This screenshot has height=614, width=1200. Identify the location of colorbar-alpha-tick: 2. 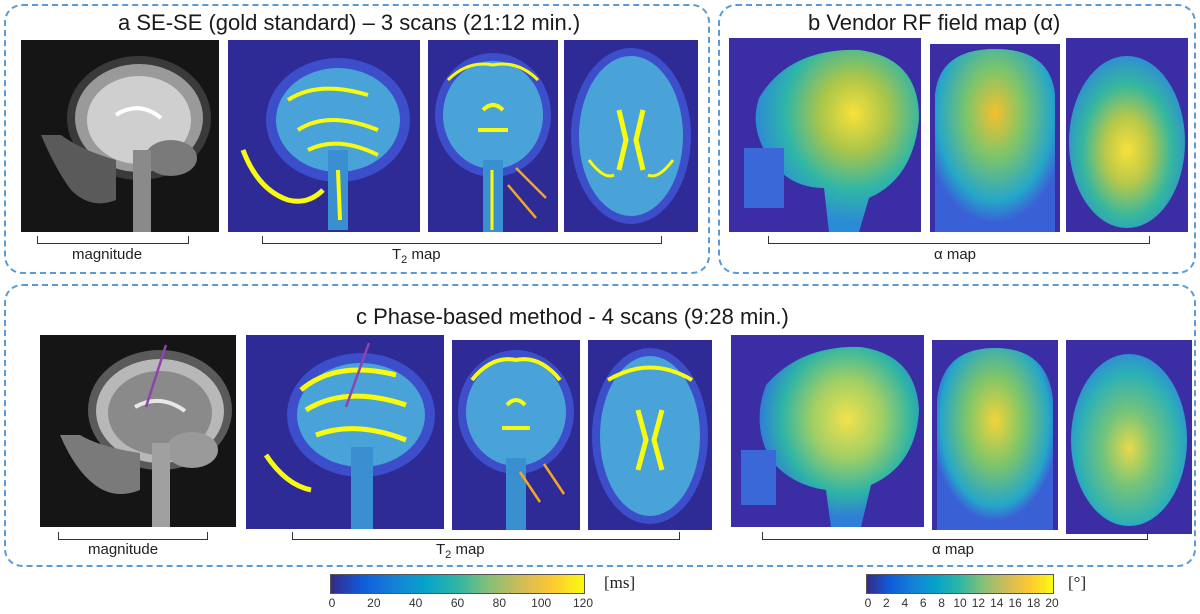
(886, 603).